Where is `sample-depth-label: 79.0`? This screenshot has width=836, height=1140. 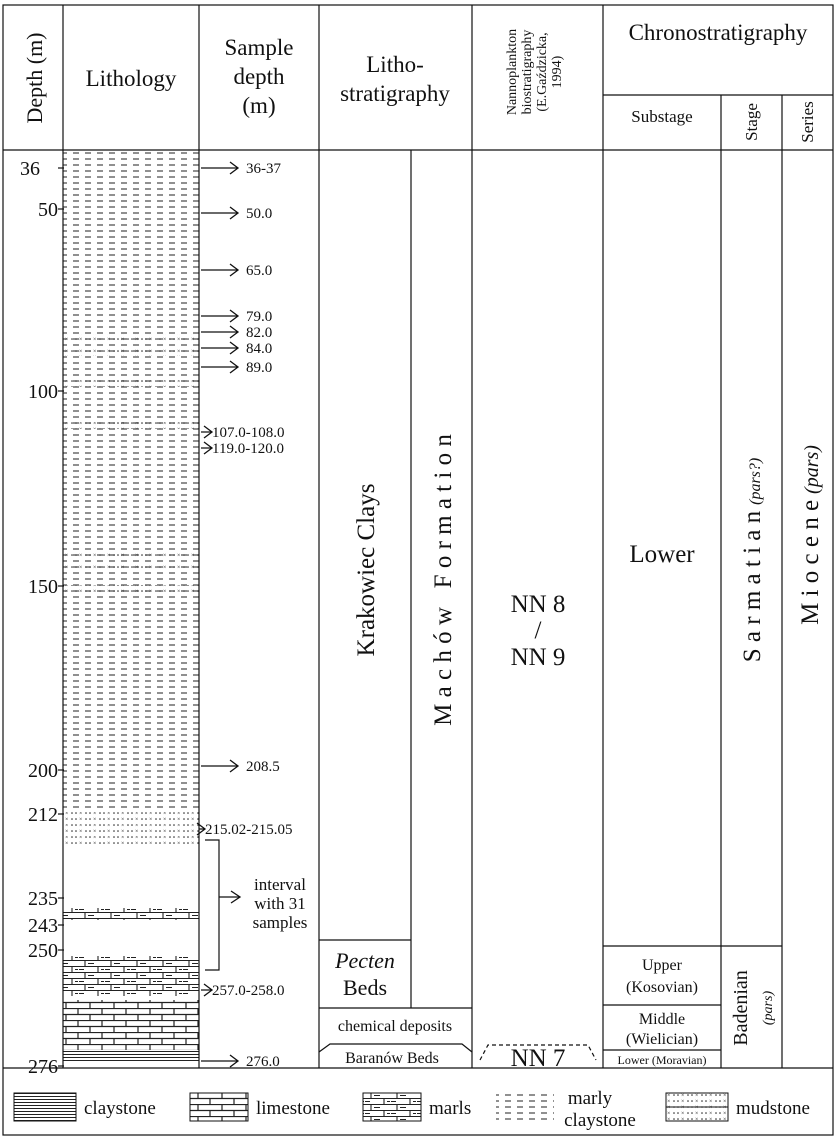
sample-depth-label: 79.0 is located at coordinates (259, 317).